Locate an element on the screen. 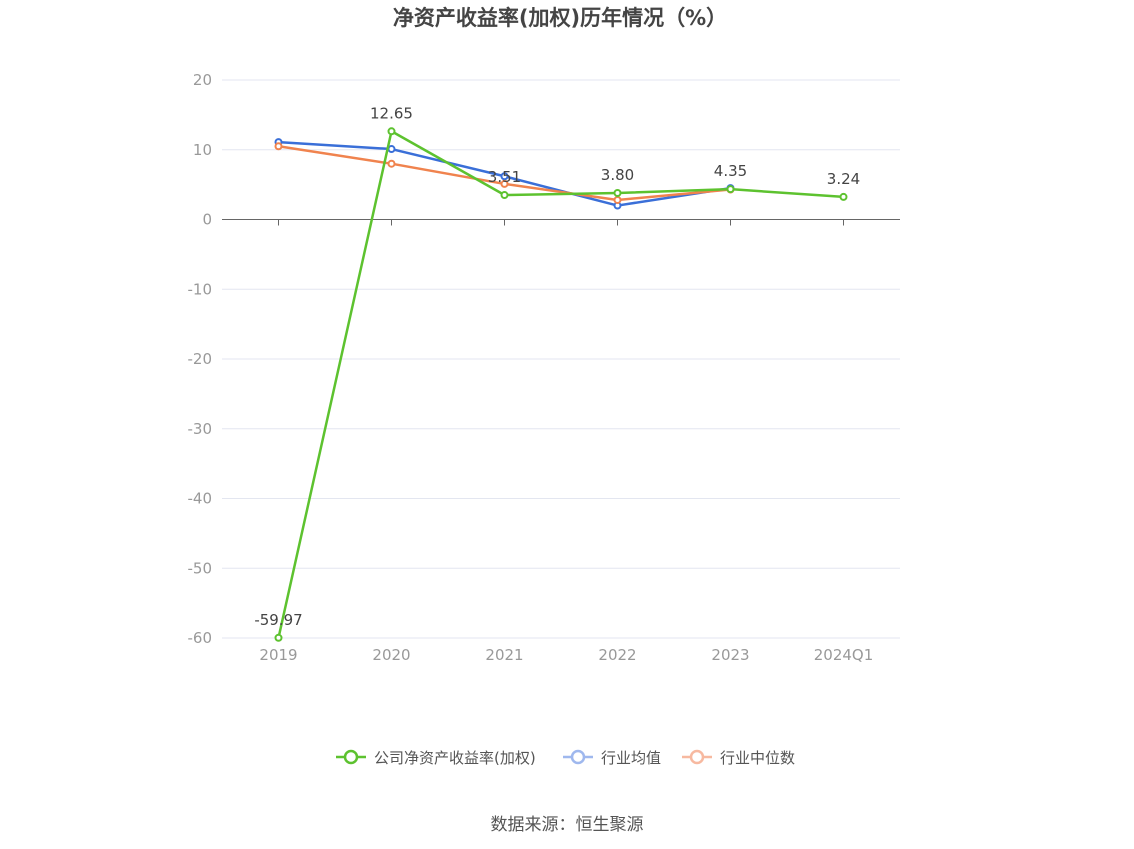  y-tick-label: 0 is located at coordinates (207, 220).